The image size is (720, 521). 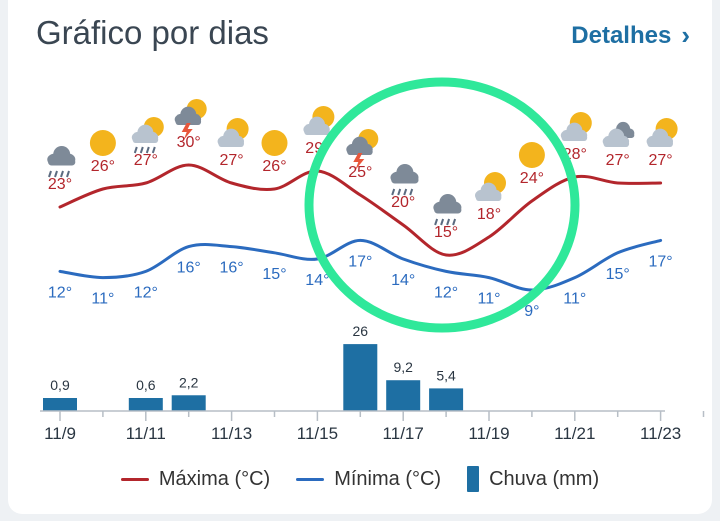 I want to click on details-button: Detalhes ›, so click(x=630, y=35).